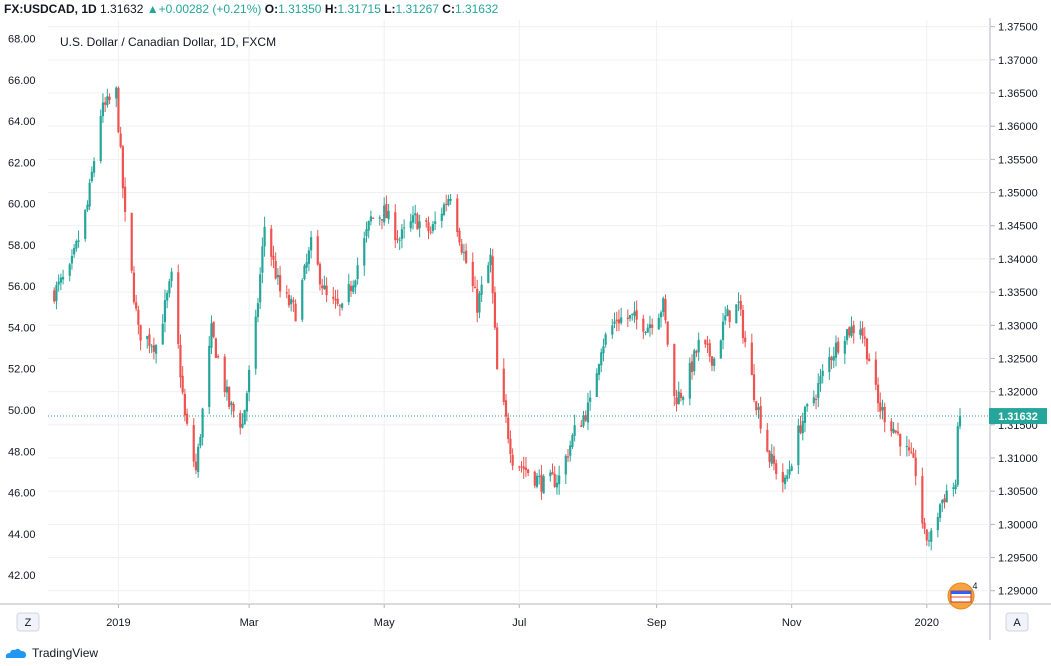 The image size is (1051, 666). I want to click on right-tick-label: 1.35000, so click(1018, 194).